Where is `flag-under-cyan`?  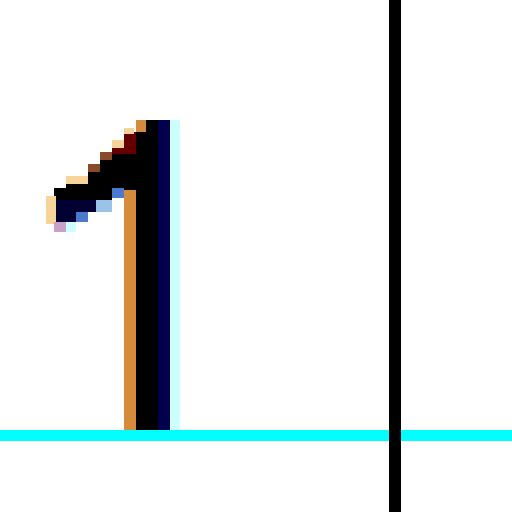 flag-under-cyan is located at coordinates (71, 227).